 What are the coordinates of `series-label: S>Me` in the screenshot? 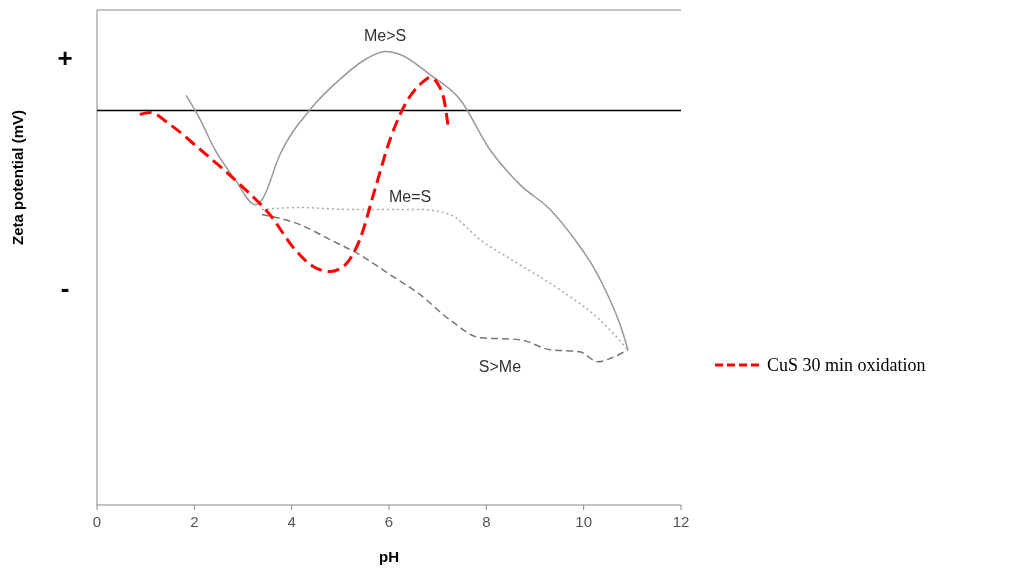 It's located at (500, 366).